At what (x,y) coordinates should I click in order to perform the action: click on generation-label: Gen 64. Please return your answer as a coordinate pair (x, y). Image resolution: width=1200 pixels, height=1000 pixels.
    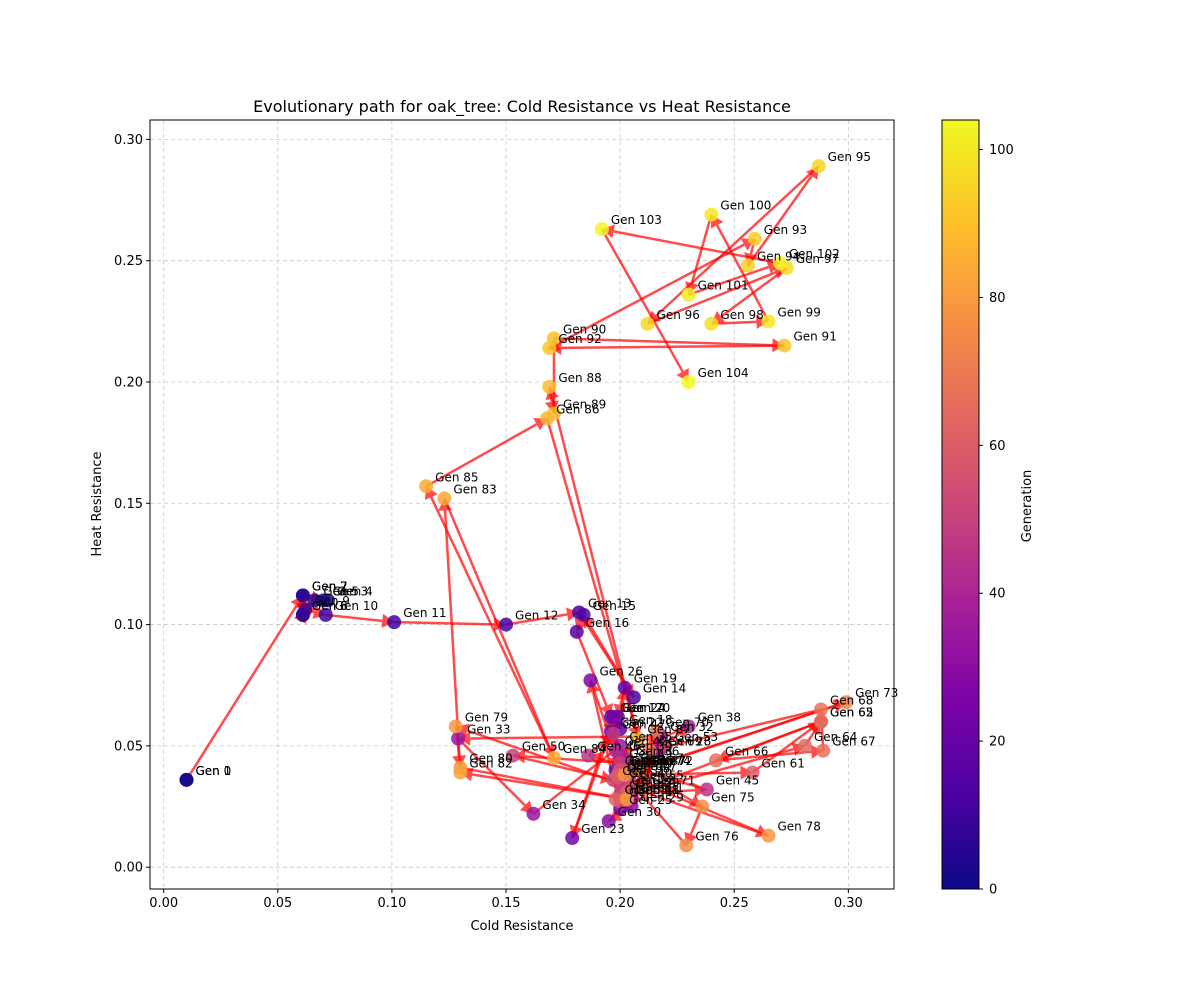
    Looking at the image, I should click on (835, 737).